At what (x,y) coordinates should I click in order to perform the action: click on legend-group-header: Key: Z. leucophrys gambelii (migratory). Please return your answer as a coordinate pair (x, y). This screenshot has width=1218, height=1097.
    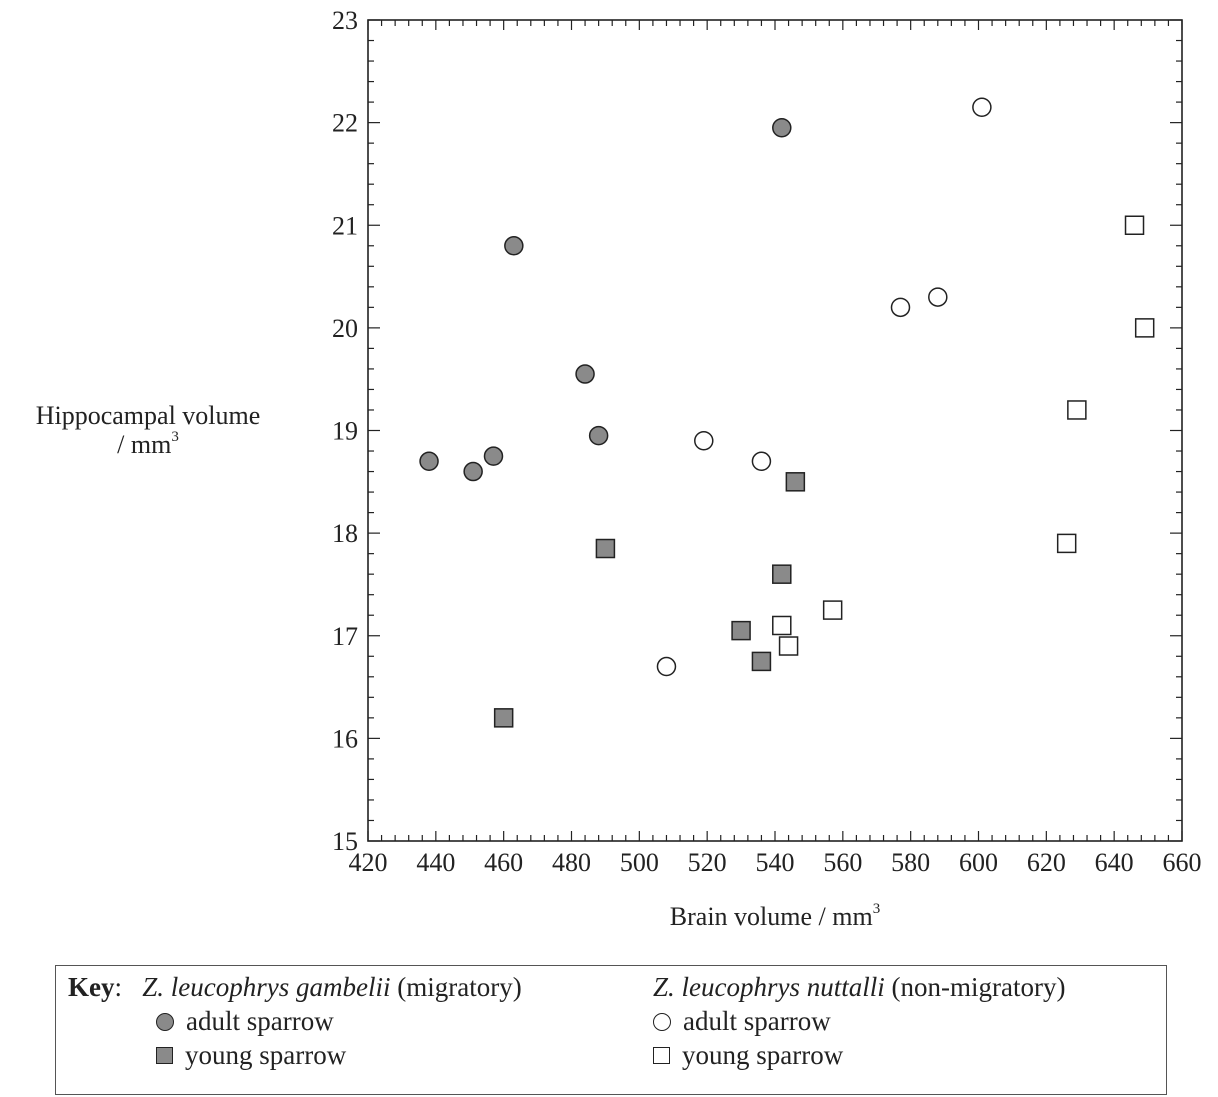
    Looking at the image, I should click on (295, 987).